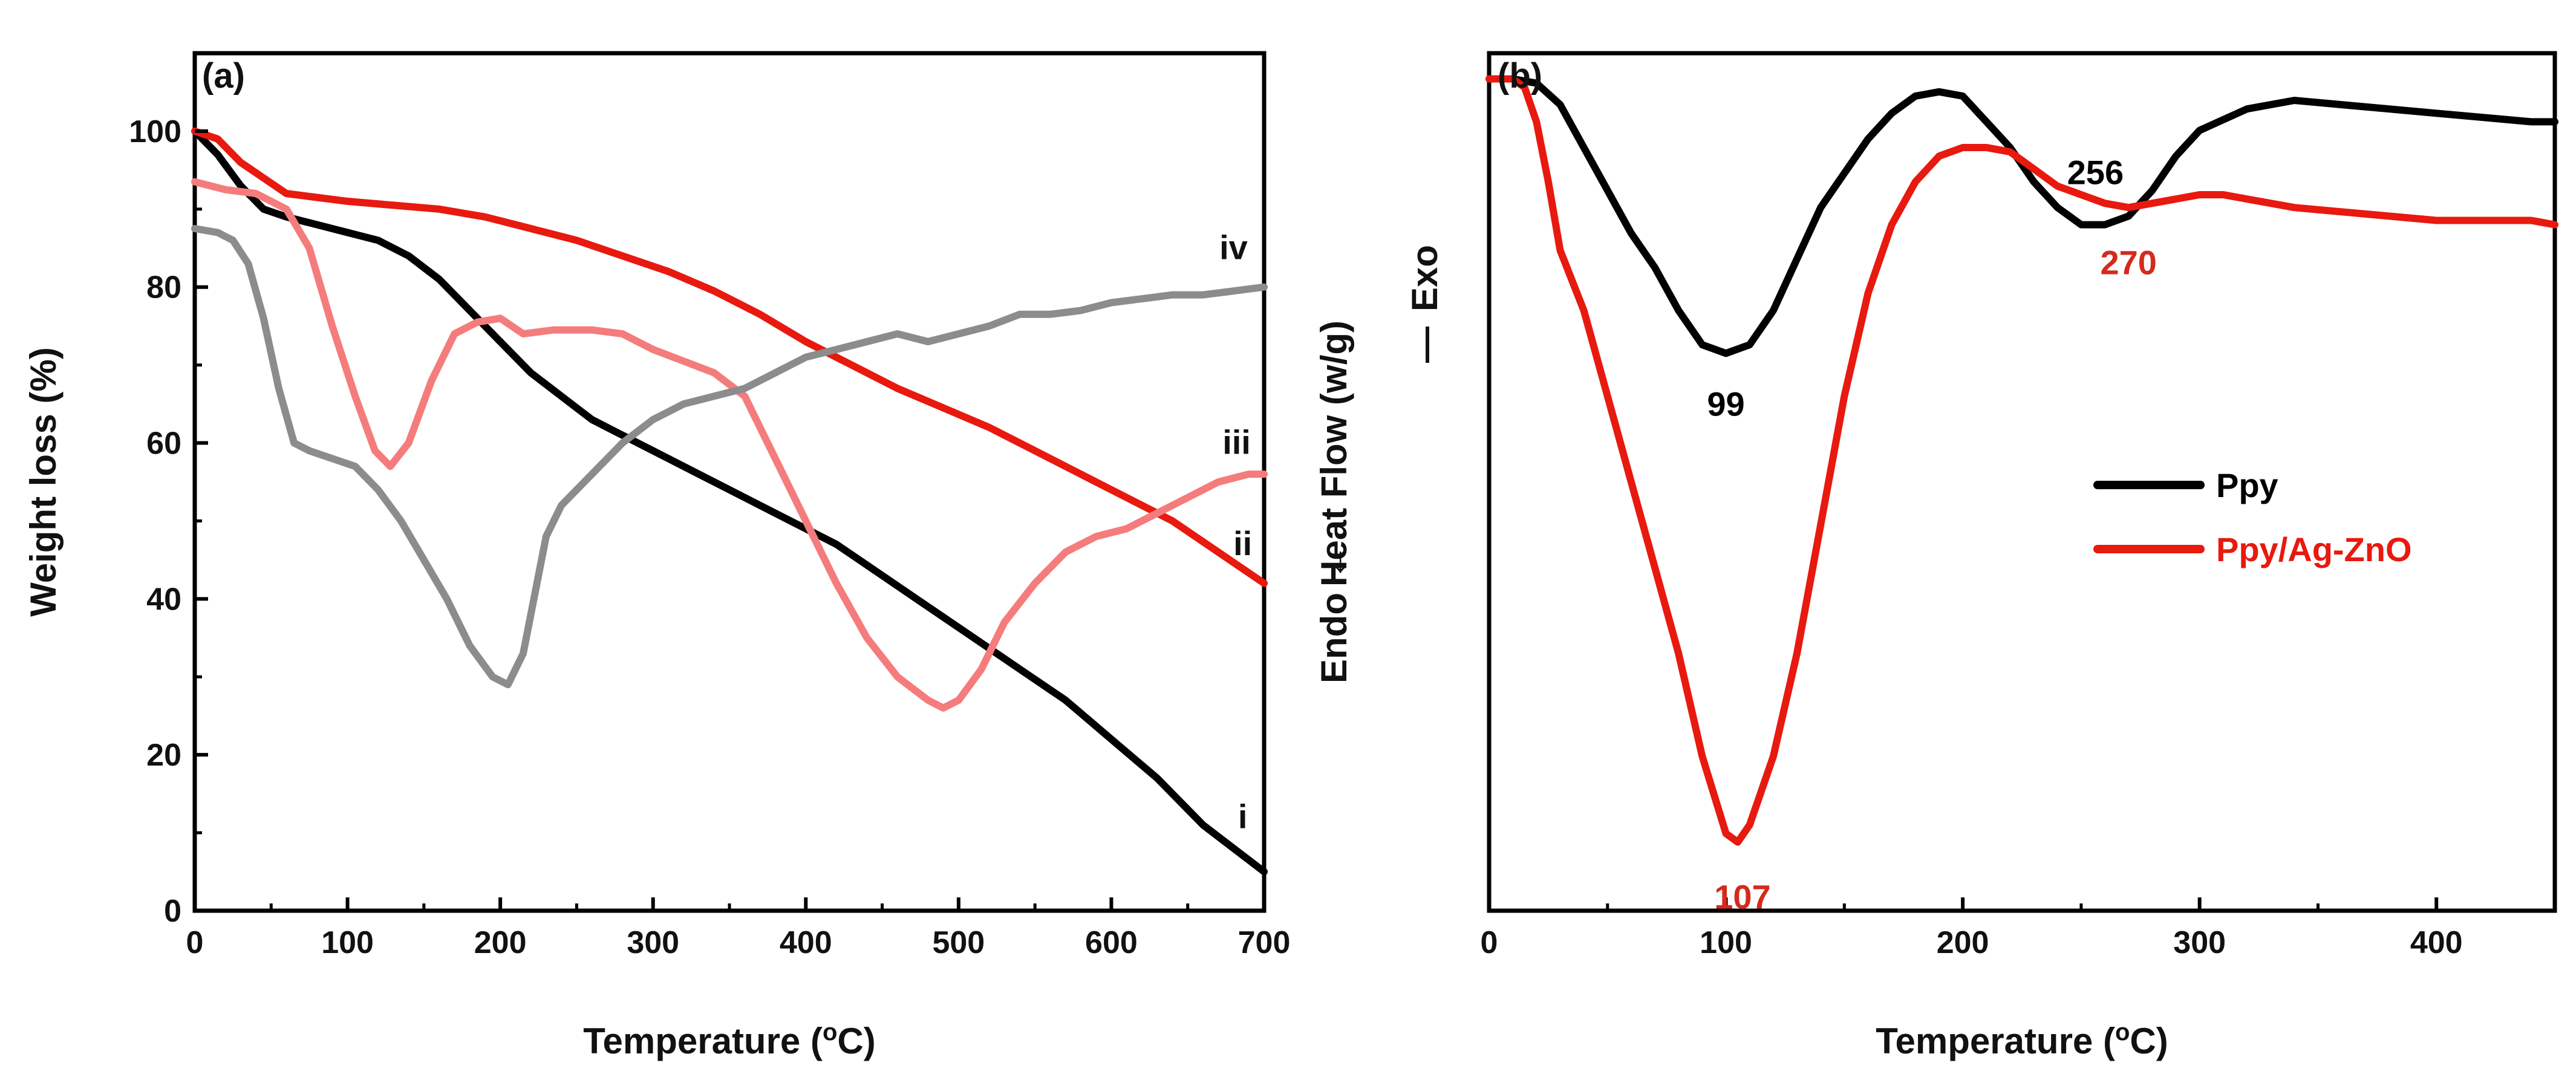 This screenshot has width=2576, height=1077. I want to click on y-tick-label: 60, so click(163, 443).